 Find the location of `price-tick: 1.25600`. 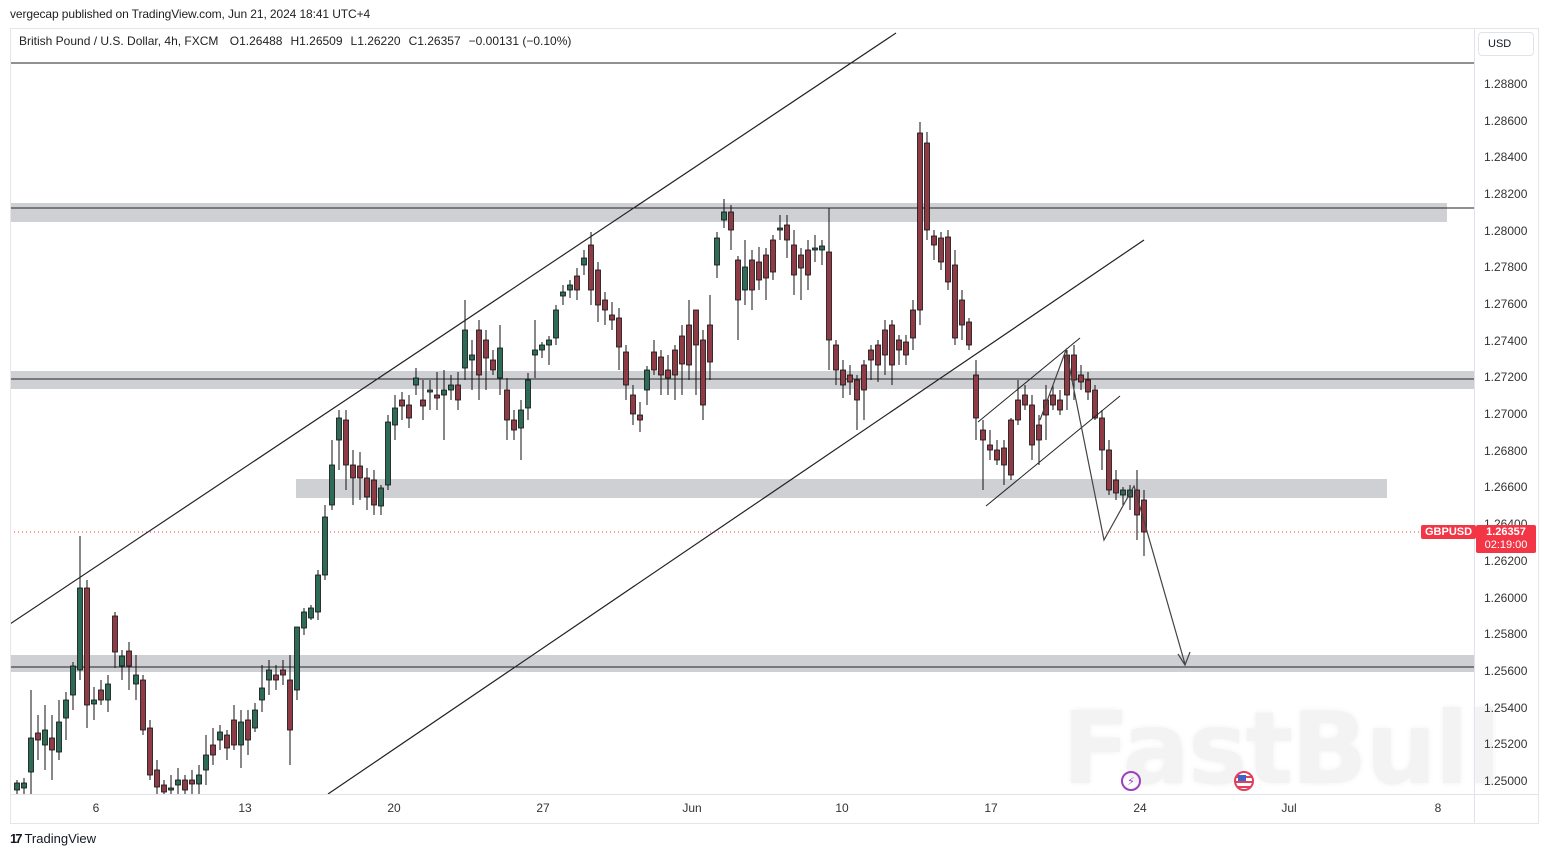

price-tick: 1.25600 is located at coordinates (1506, 670).